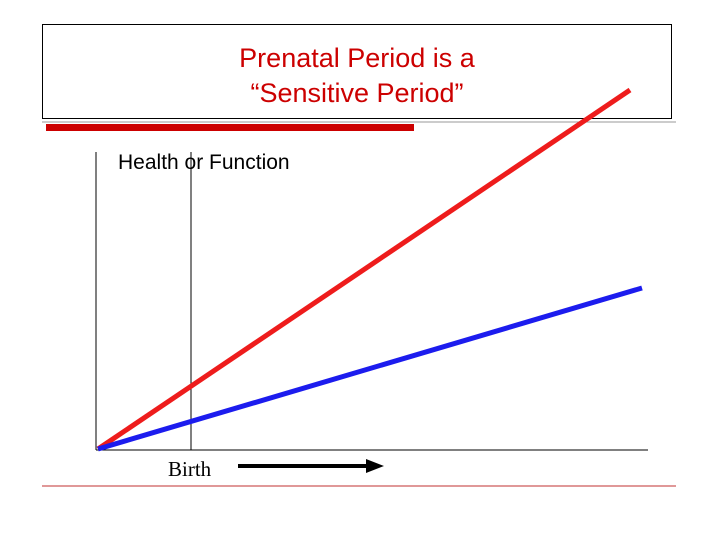 This screenshot has width=720, height=540. Describe the element at coordinates (375, 466) in the screenshot. I see `arrow-head-icon` at that location.